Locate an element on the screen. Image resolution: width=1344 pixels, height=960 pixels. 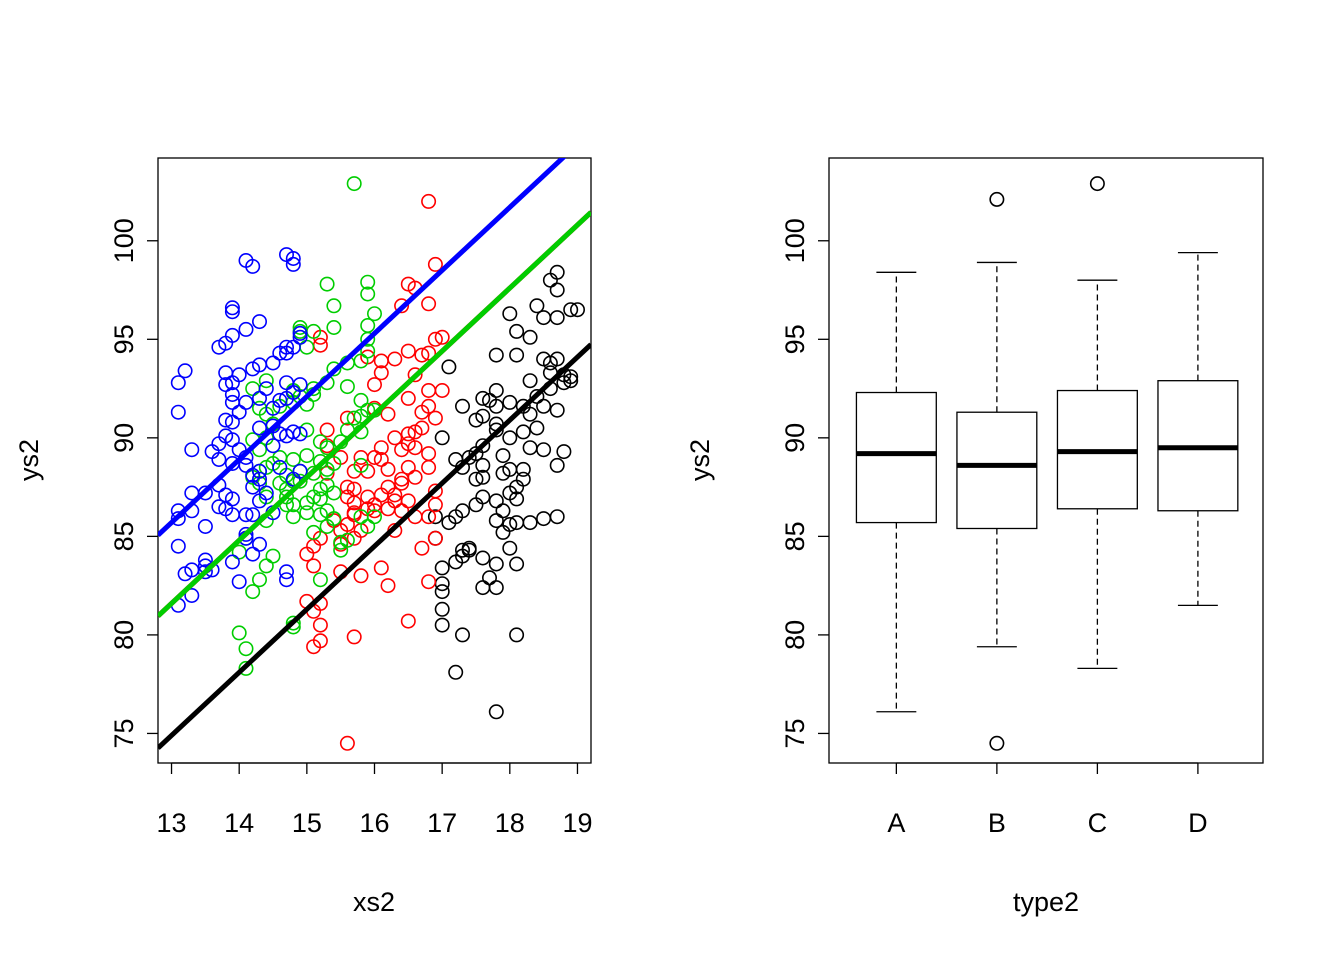
box-c is located at coordinates (1097, 423).